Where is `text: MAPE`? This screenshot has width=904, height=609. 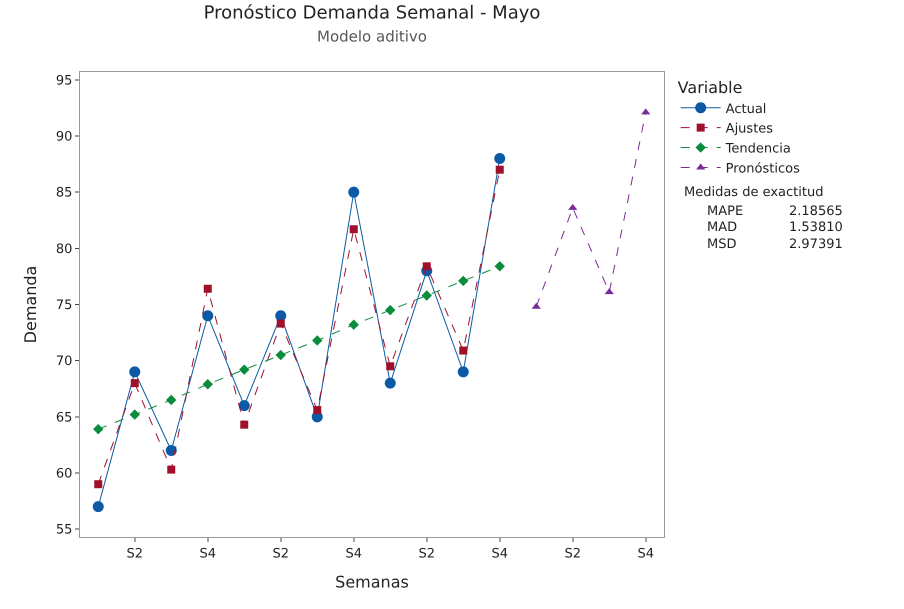 text: MAPE is located at coordinates (725, 211).